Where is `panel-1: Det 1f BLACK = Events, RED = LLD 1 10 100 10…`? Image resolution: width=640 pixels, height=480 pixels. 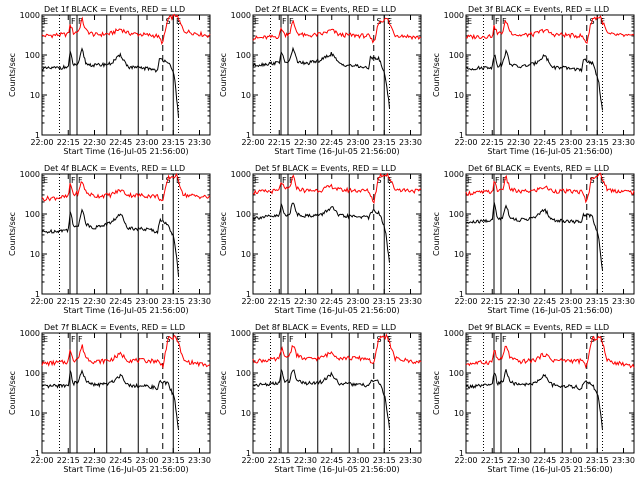
panel-1: Det 1f BLACK = Events, RED = LLD 1 10 100 10… is located at coordinates (109, 80).